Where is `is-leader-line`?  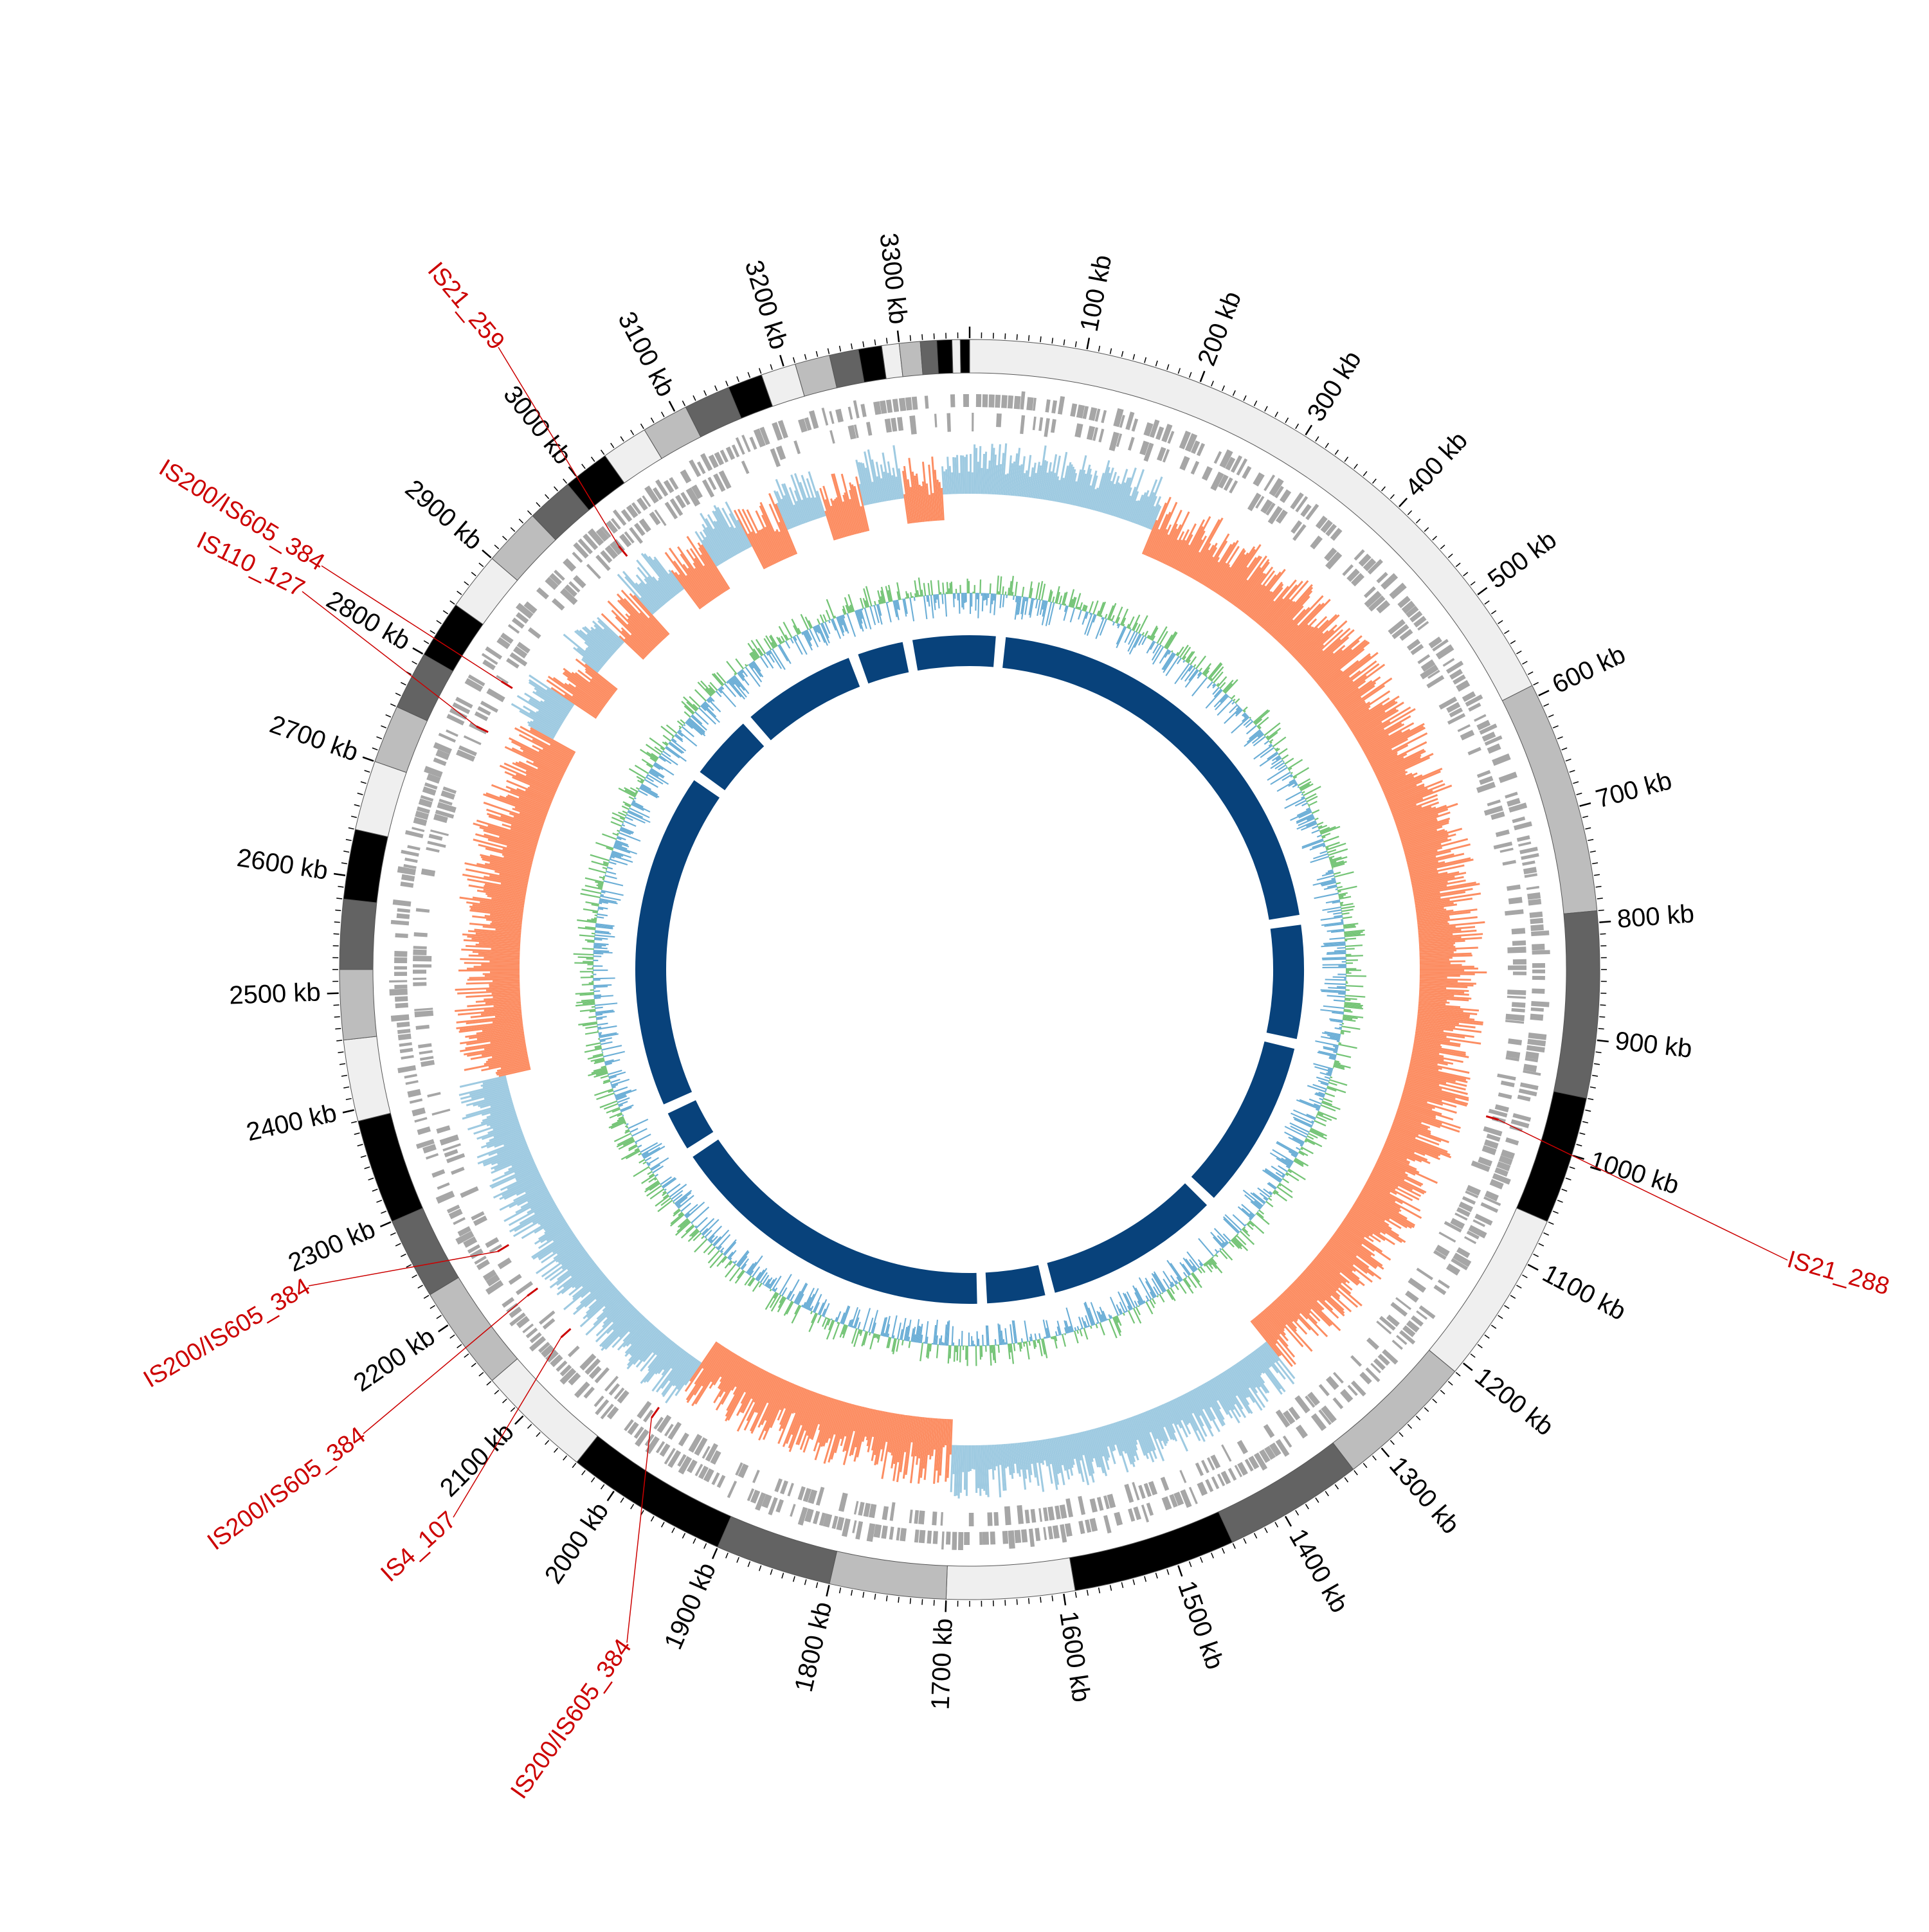 is-leader-line is located at coordinates (639, 1530).